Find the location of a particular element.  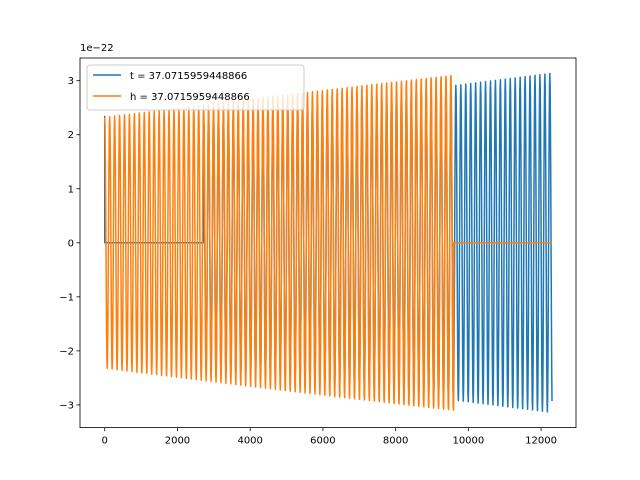

x-tick-label: 4000 is located at coordinates (249, 441).